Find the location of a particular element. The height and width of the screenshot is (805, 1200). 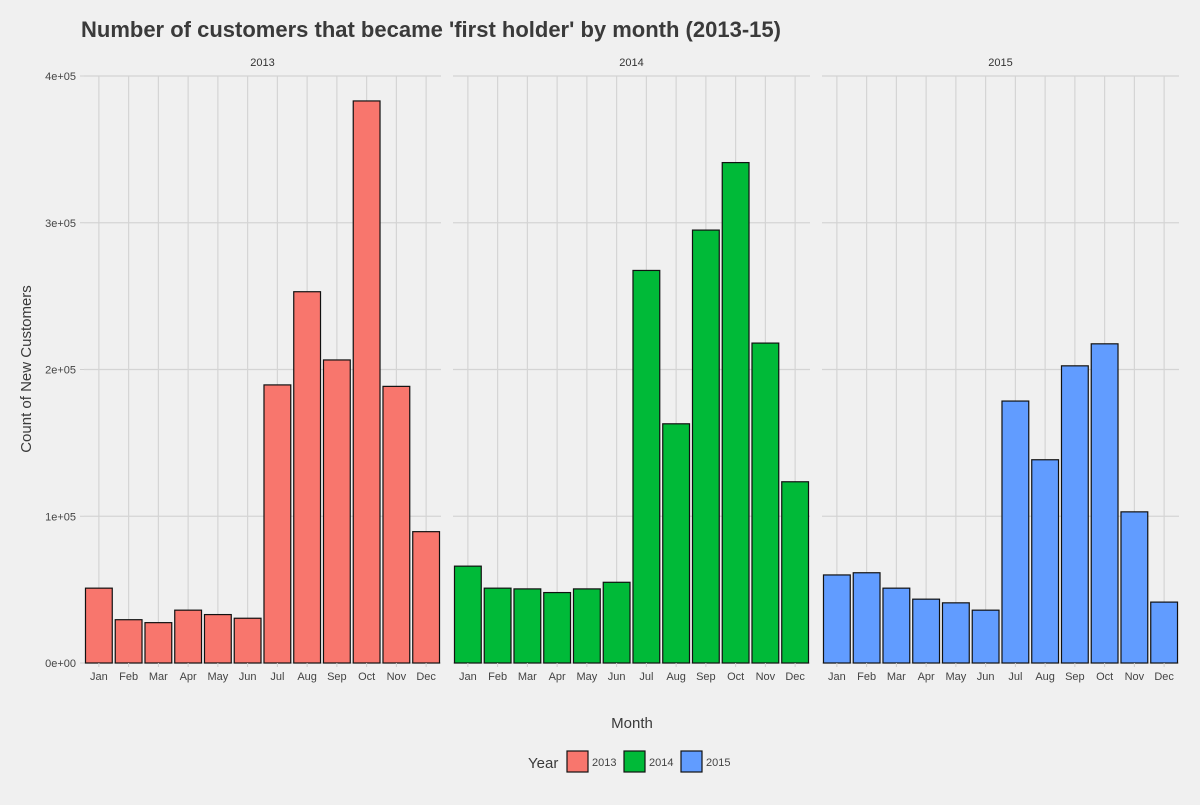

legend-label: 2014 is located at coordinates (661, 763).